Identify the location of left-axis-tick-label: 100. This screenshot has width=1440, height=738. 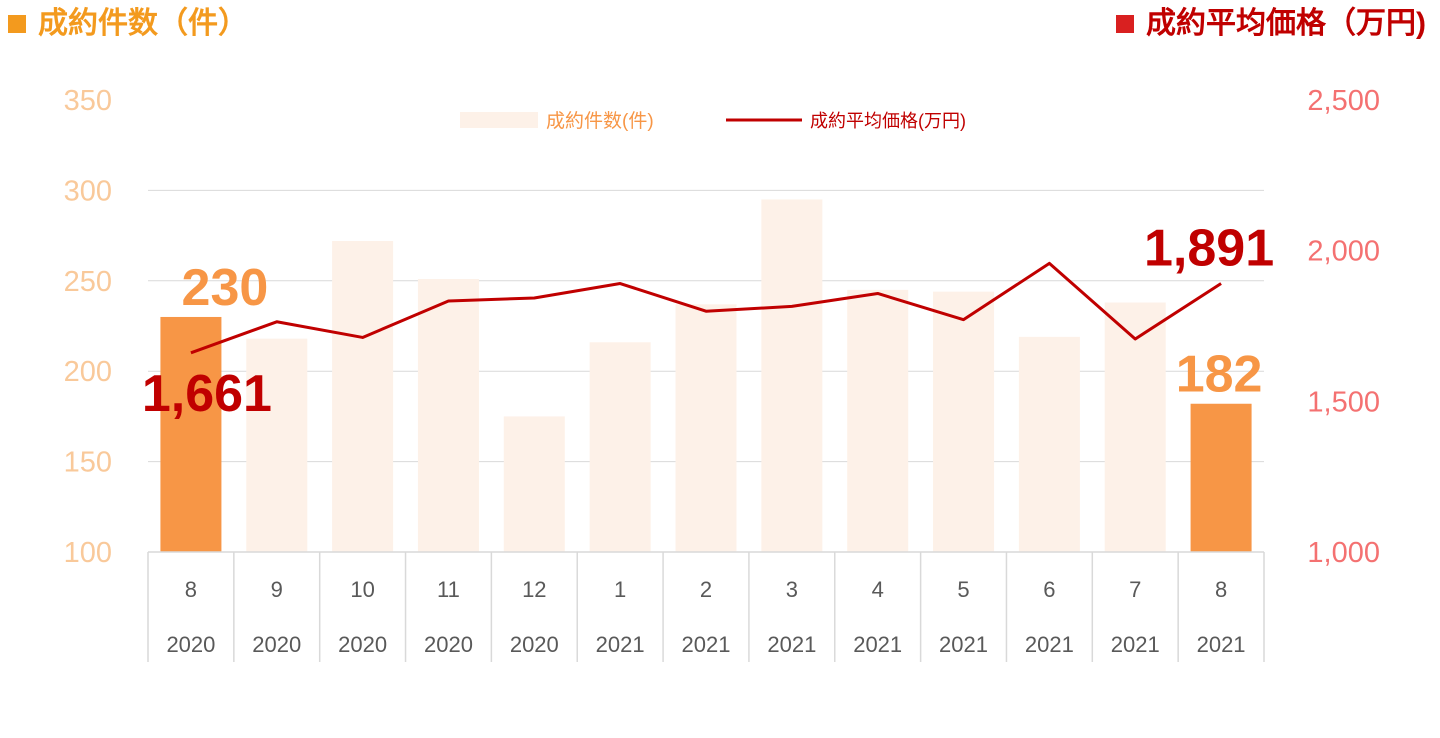
(88, 553).